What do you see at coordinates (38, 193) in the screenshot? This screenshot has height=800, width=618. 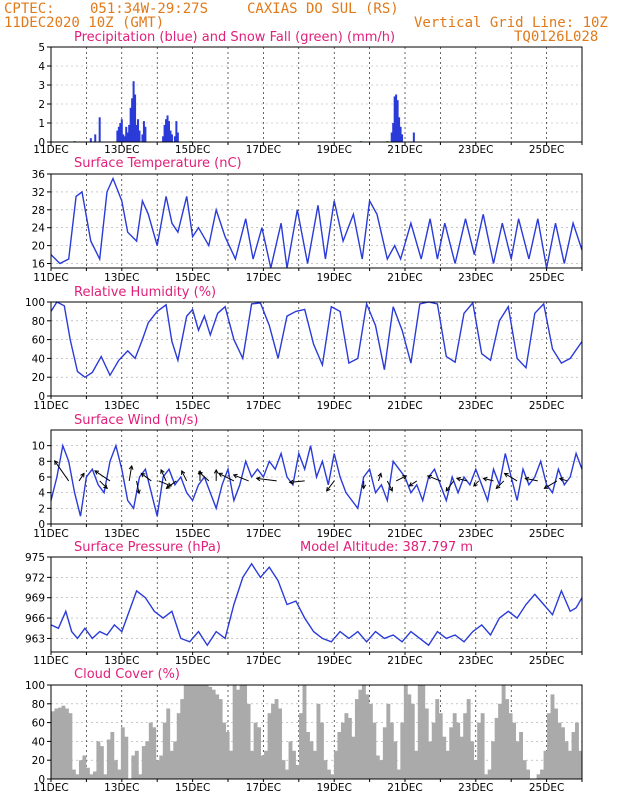 I see `y-tick-label: 32` at bounding box center [38, 193].